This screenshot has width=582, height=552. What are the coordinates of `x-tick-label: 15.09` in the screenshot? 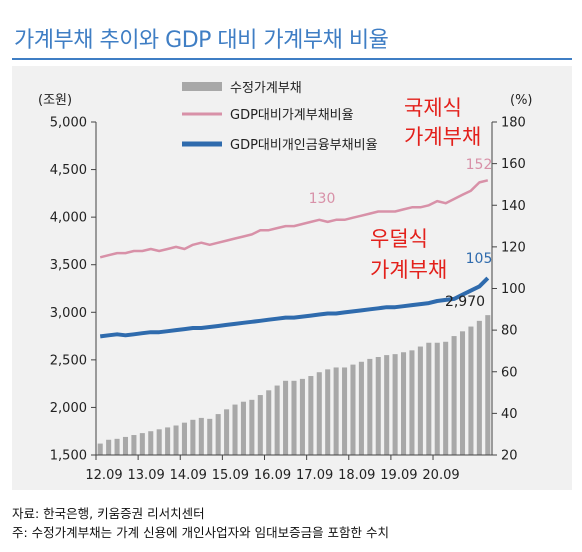 It's located at (230, 475).